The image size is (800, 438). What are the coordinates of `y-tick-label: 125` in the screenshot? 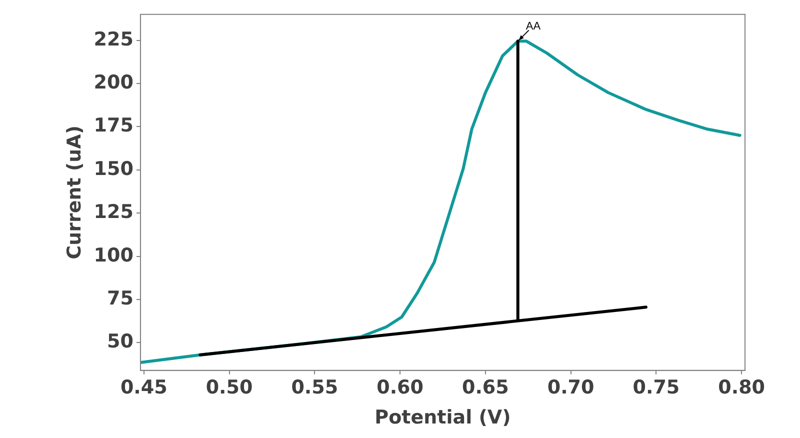 It's located at (114, 212).